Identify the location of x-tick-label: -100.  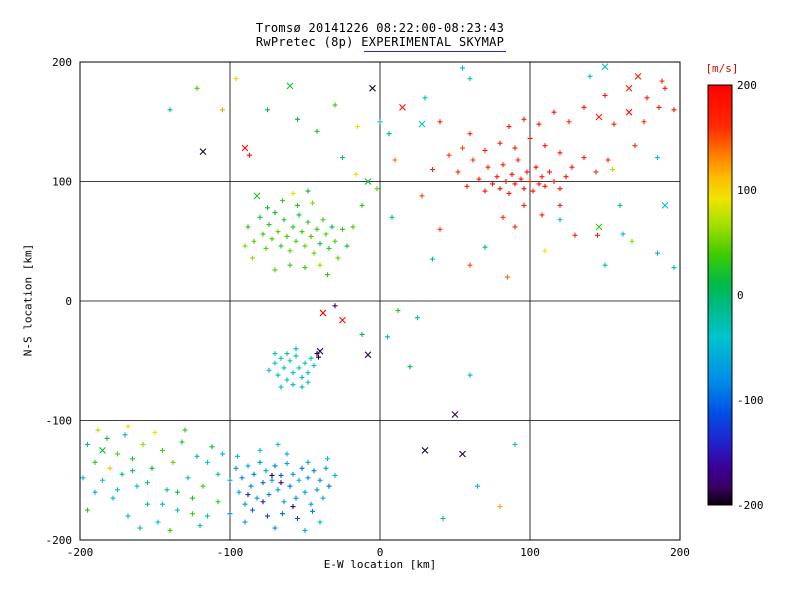
(230, 552).